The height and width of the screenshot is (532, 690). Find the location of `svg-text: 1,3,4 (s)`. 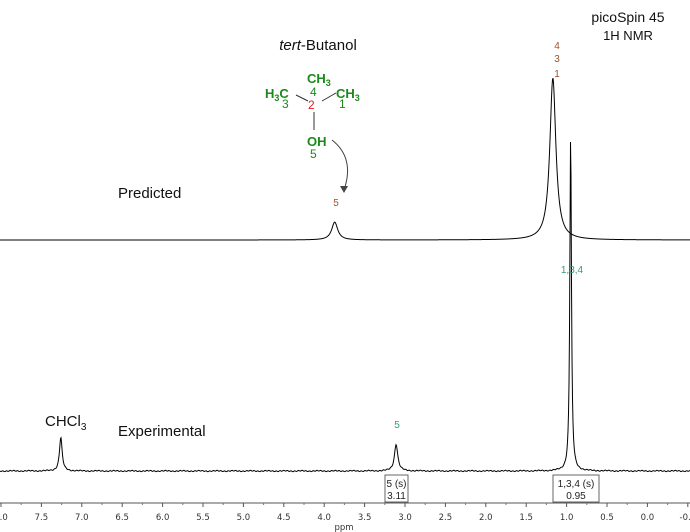

svg-text: 1,3,4 (s) is located at coordinates (576, 484).